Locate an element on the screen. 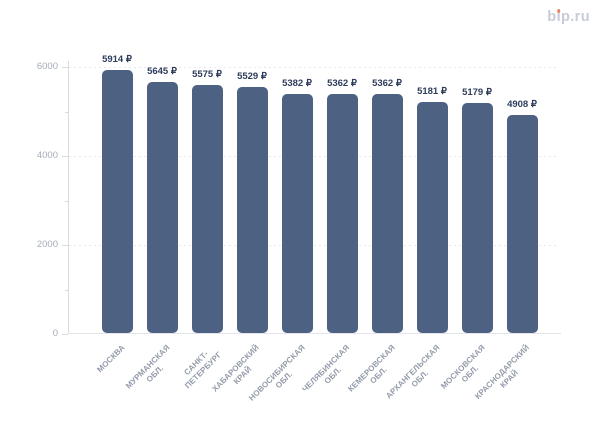  bar-value-label: 5179 ₽ is located at coordinates (477, 92).